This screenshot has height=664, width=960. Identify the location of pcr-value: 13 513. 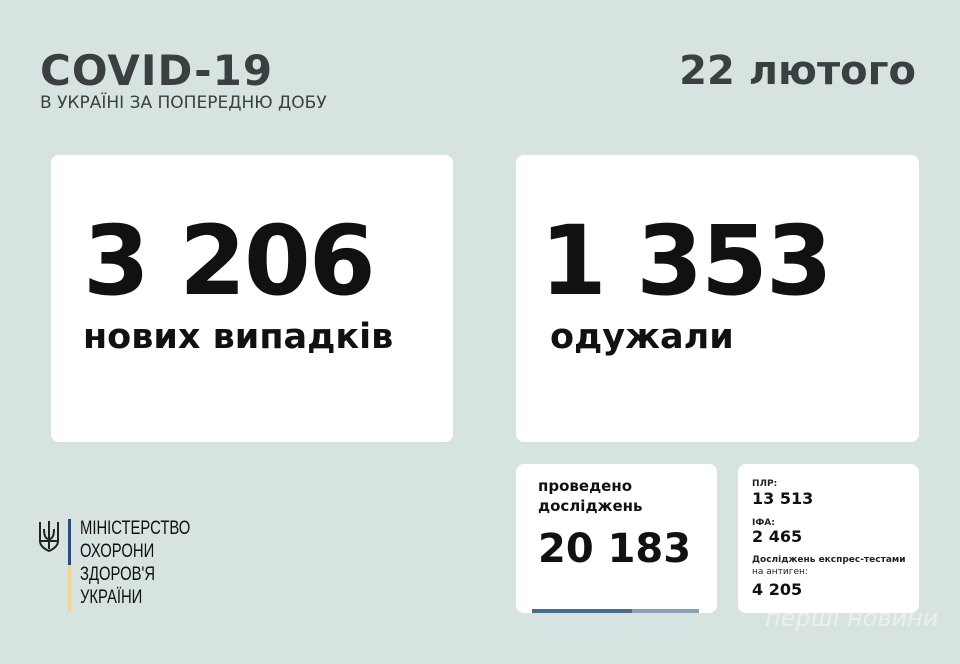
(783, 498).